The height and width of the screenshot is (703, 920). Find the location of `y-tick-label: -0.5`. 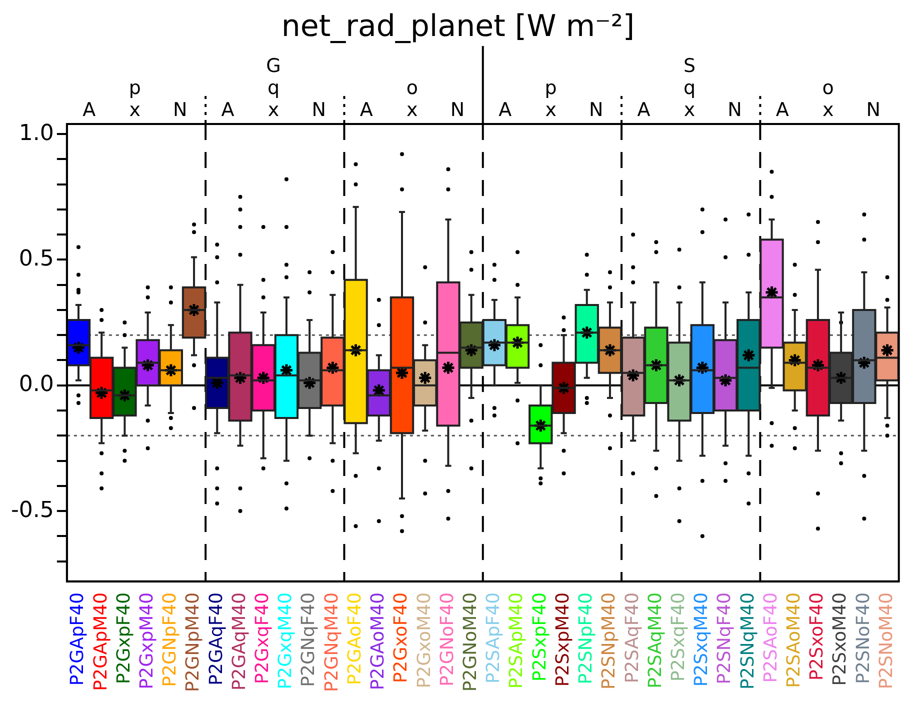

y-tick-label: -0.5 is located at coordinates (32, 510).